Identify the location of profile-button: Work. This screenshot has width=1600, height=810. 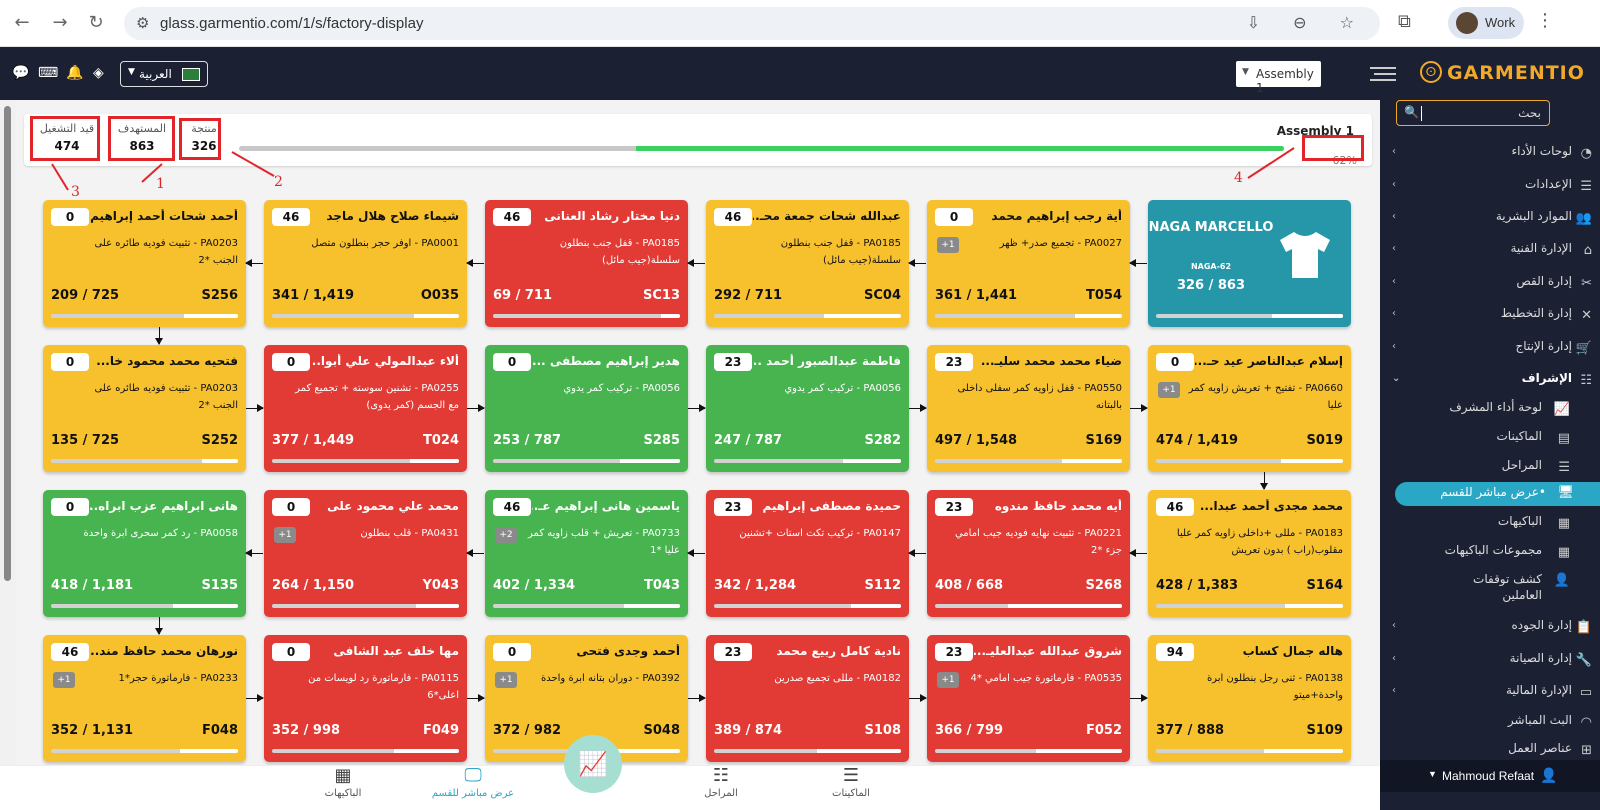
(1486, 23).